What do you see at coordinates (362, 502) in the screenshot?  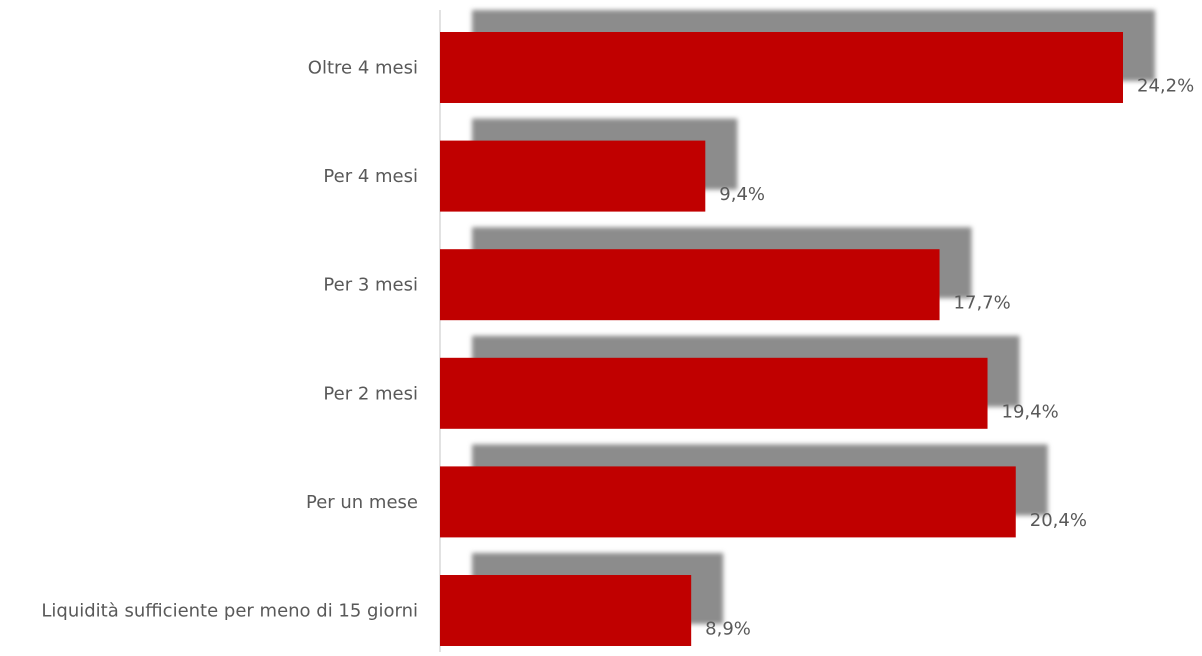 I see `category-label-per-un-mese: Per un mese` at bounding box center [362, 502].